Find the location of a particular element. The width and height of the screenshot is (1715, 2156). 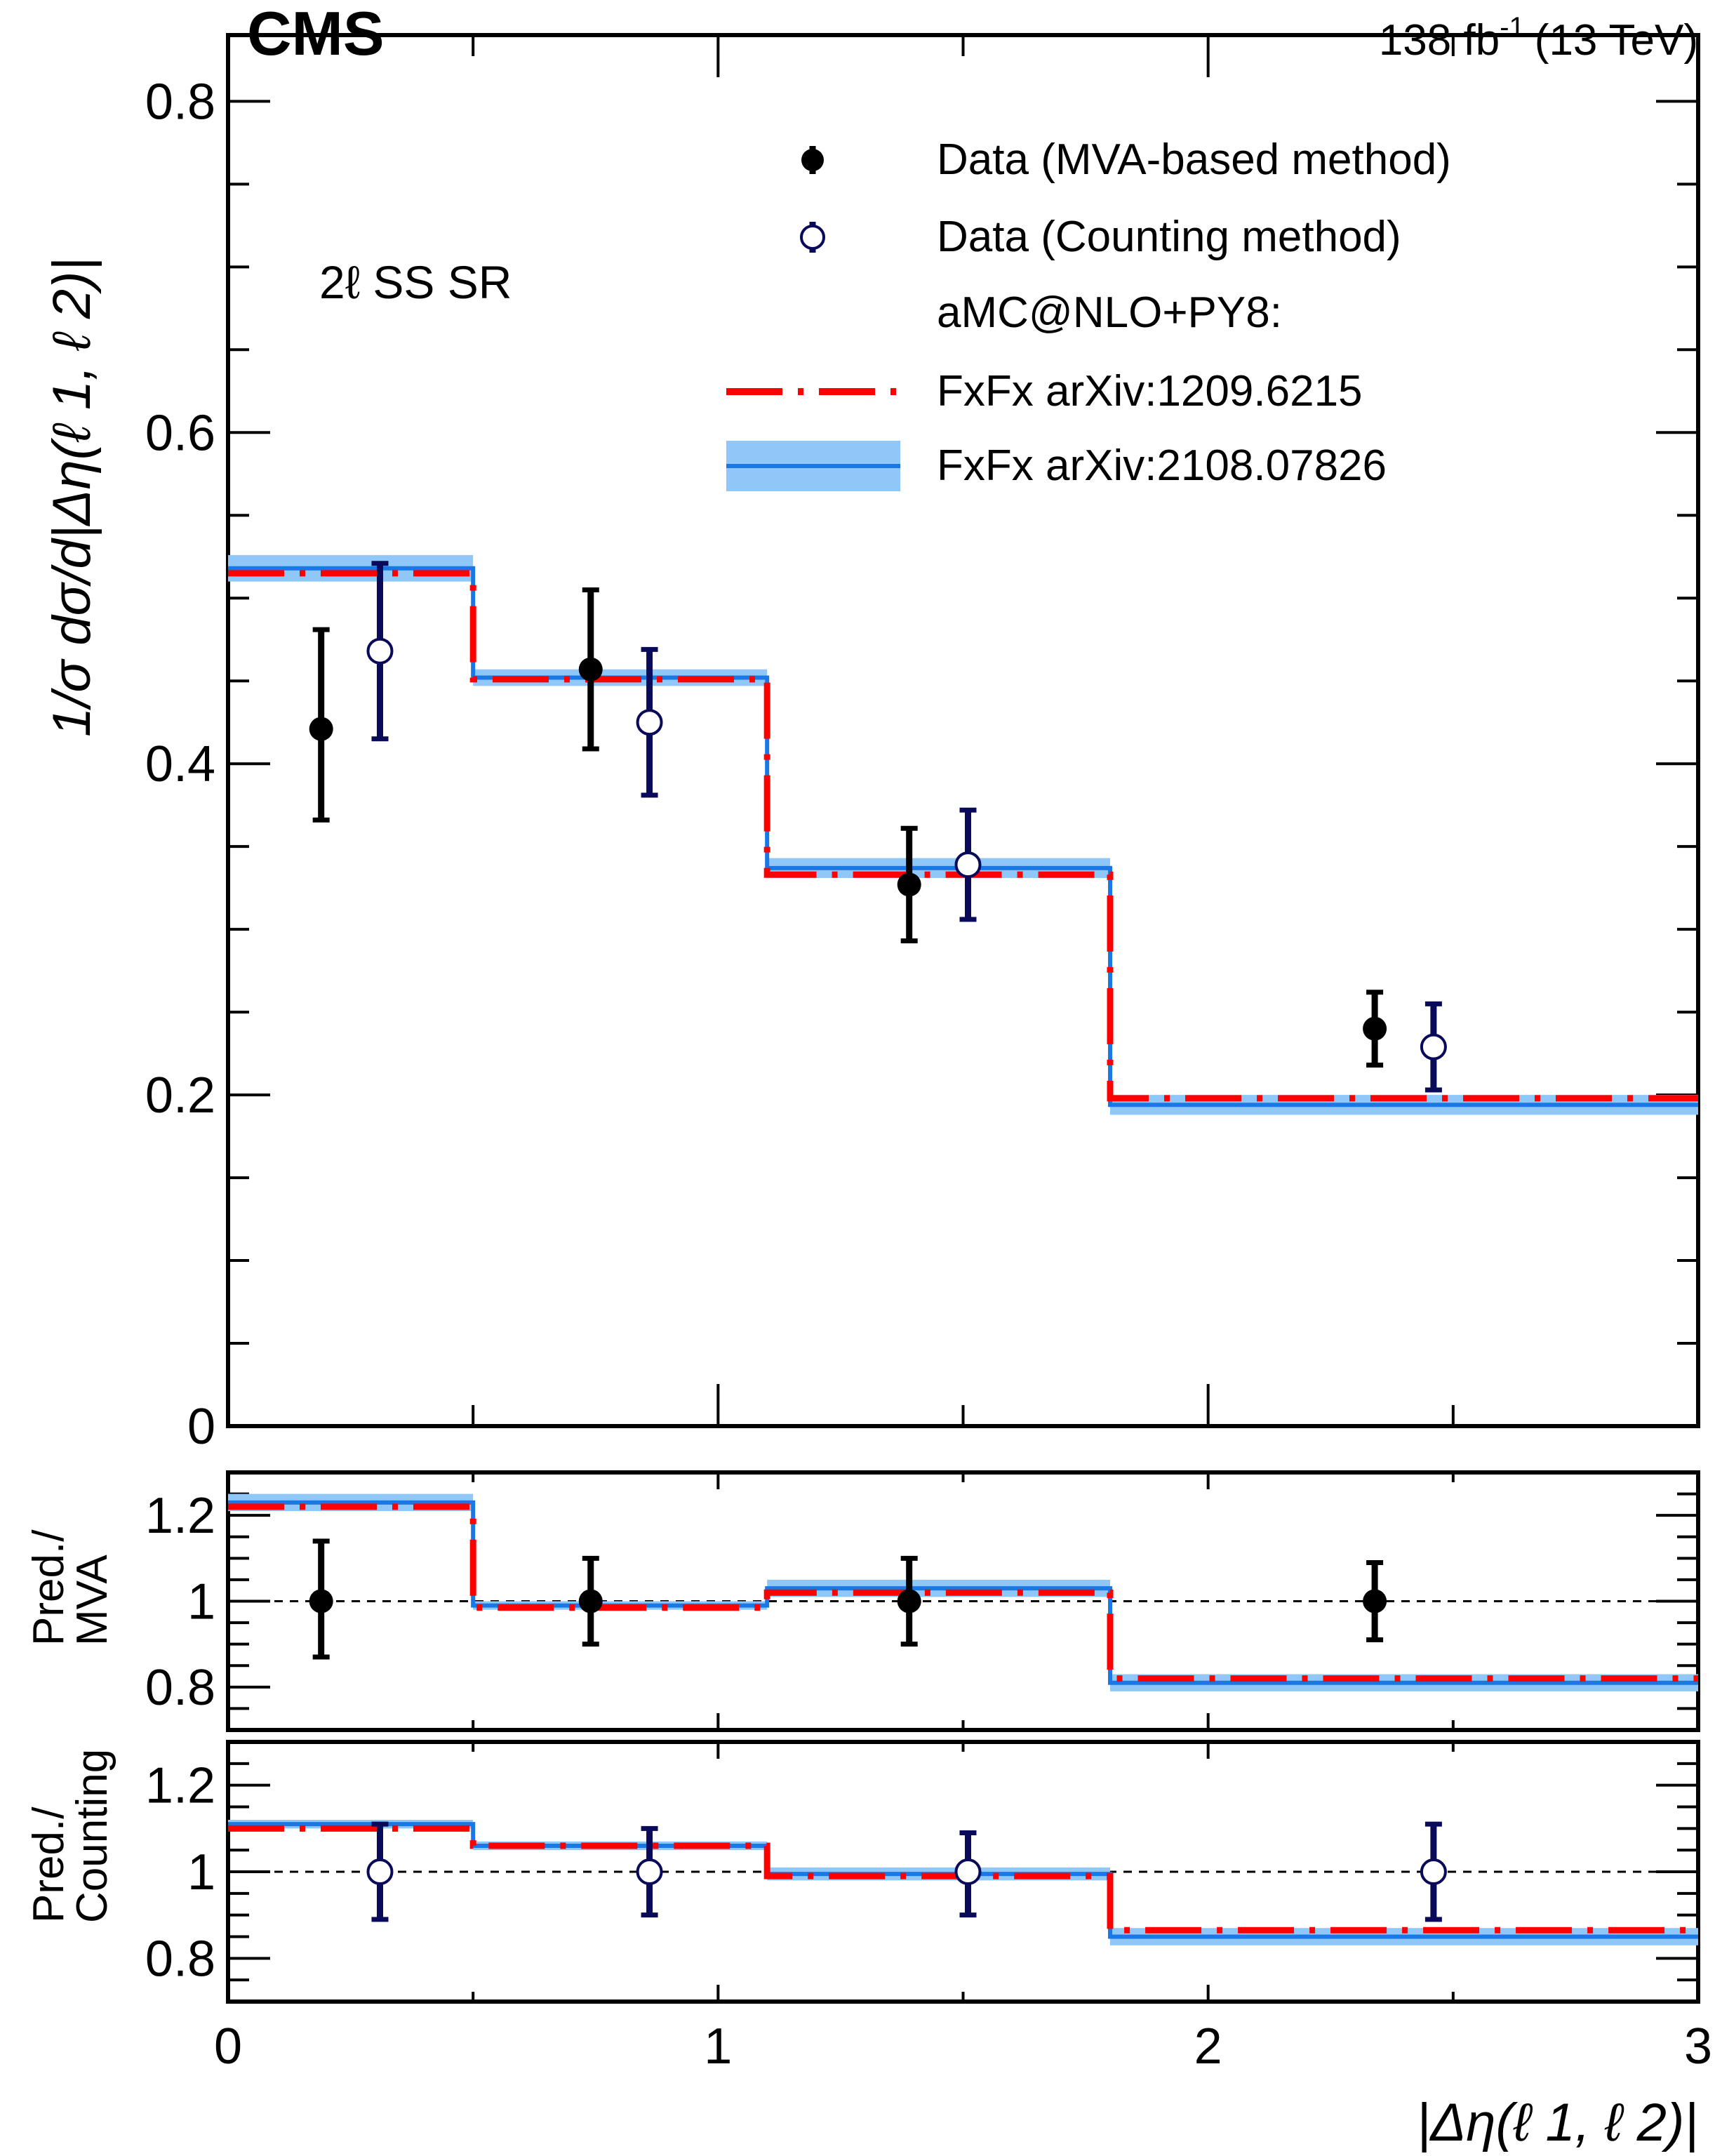

legend-counting-marker is located at coordinates (812, 237).